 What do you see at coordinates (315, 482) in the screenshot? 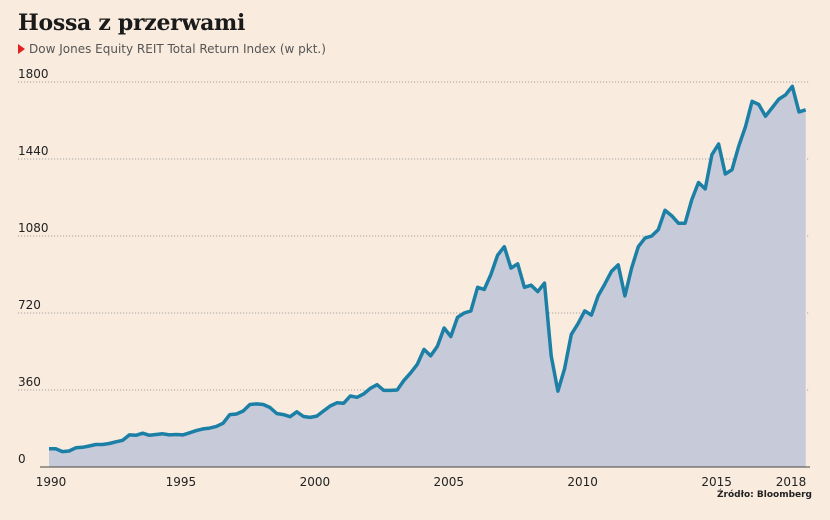
I see `x-tick-label: 2000` at bounding box center [315, 482].